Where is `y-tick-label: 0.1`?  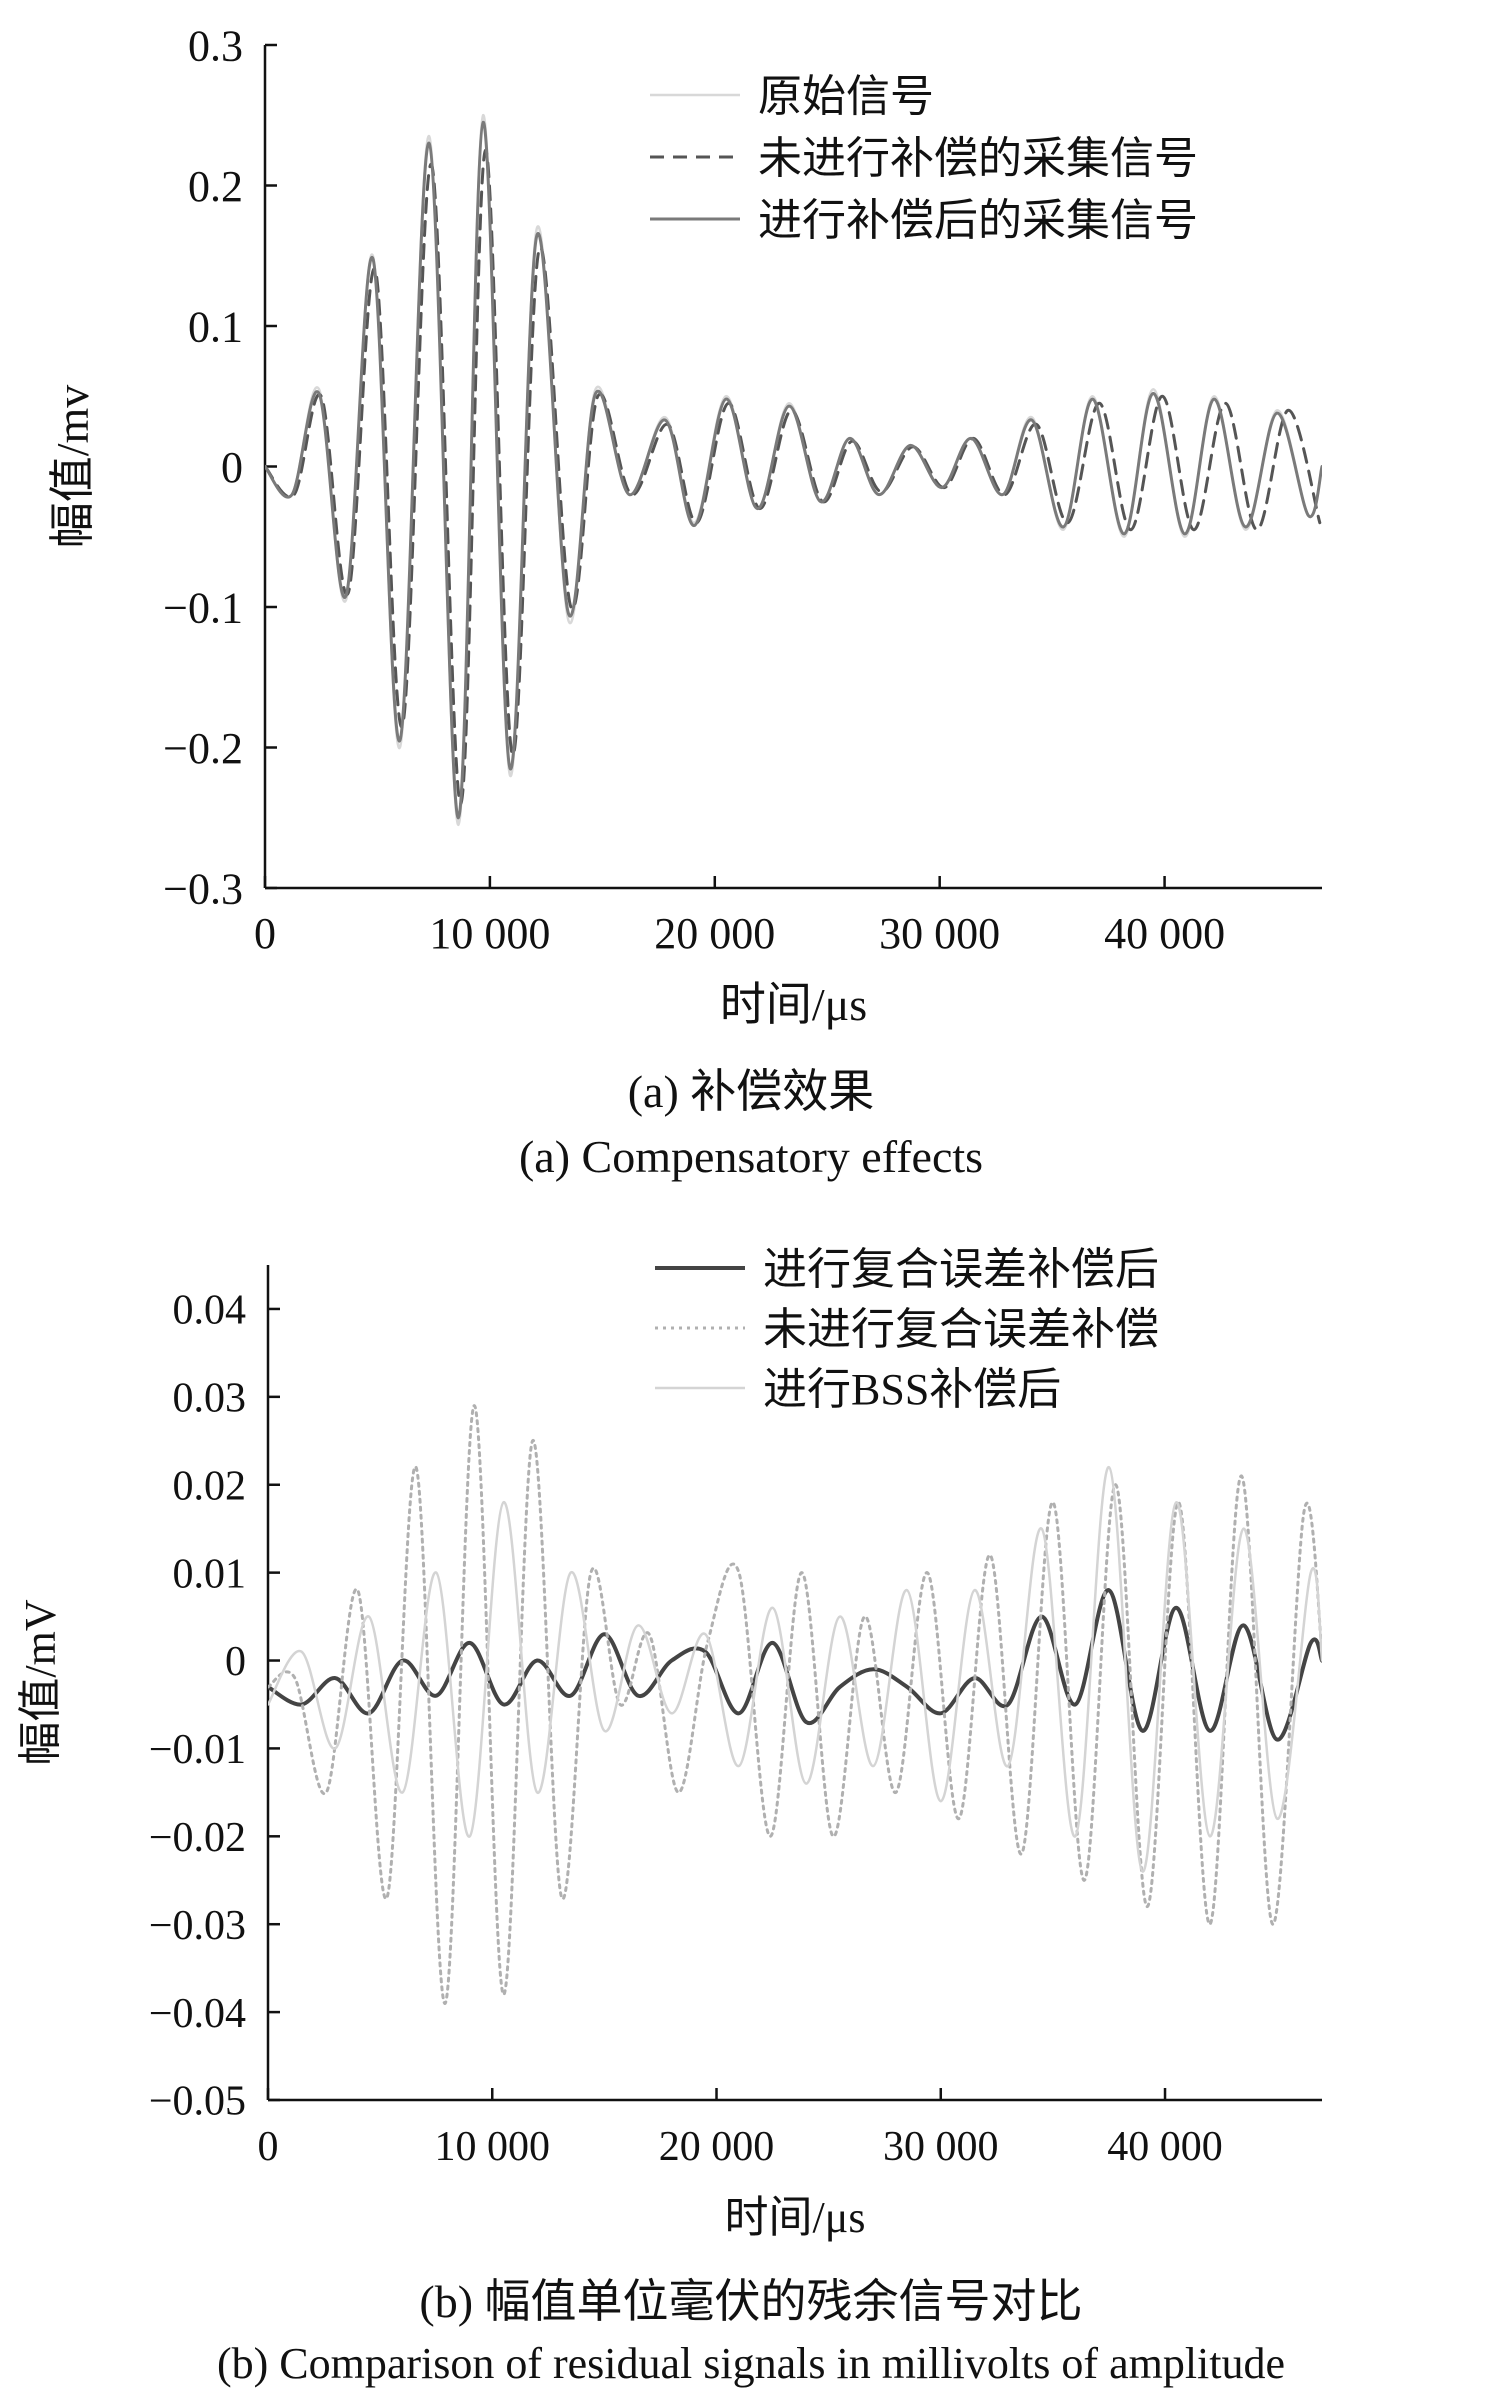
y-tick-label: 0.1 is located at coordinates (215, 326).